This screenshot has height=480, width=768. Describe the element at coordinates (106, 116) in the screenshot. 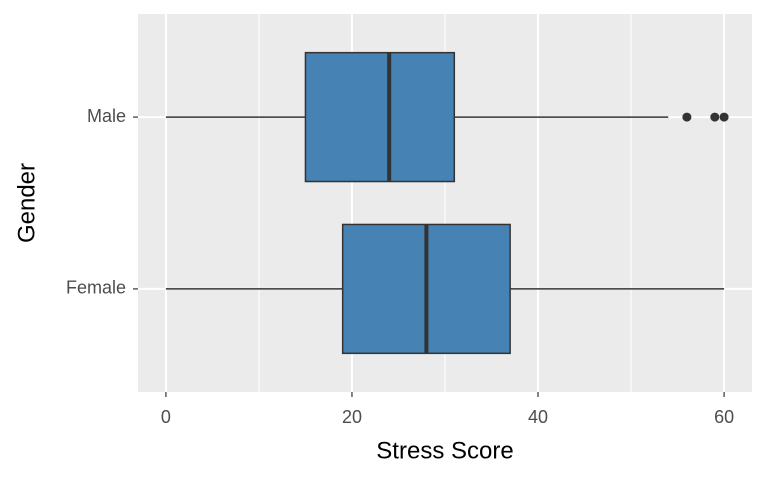

I see `y-tick-label: Male` at that location.